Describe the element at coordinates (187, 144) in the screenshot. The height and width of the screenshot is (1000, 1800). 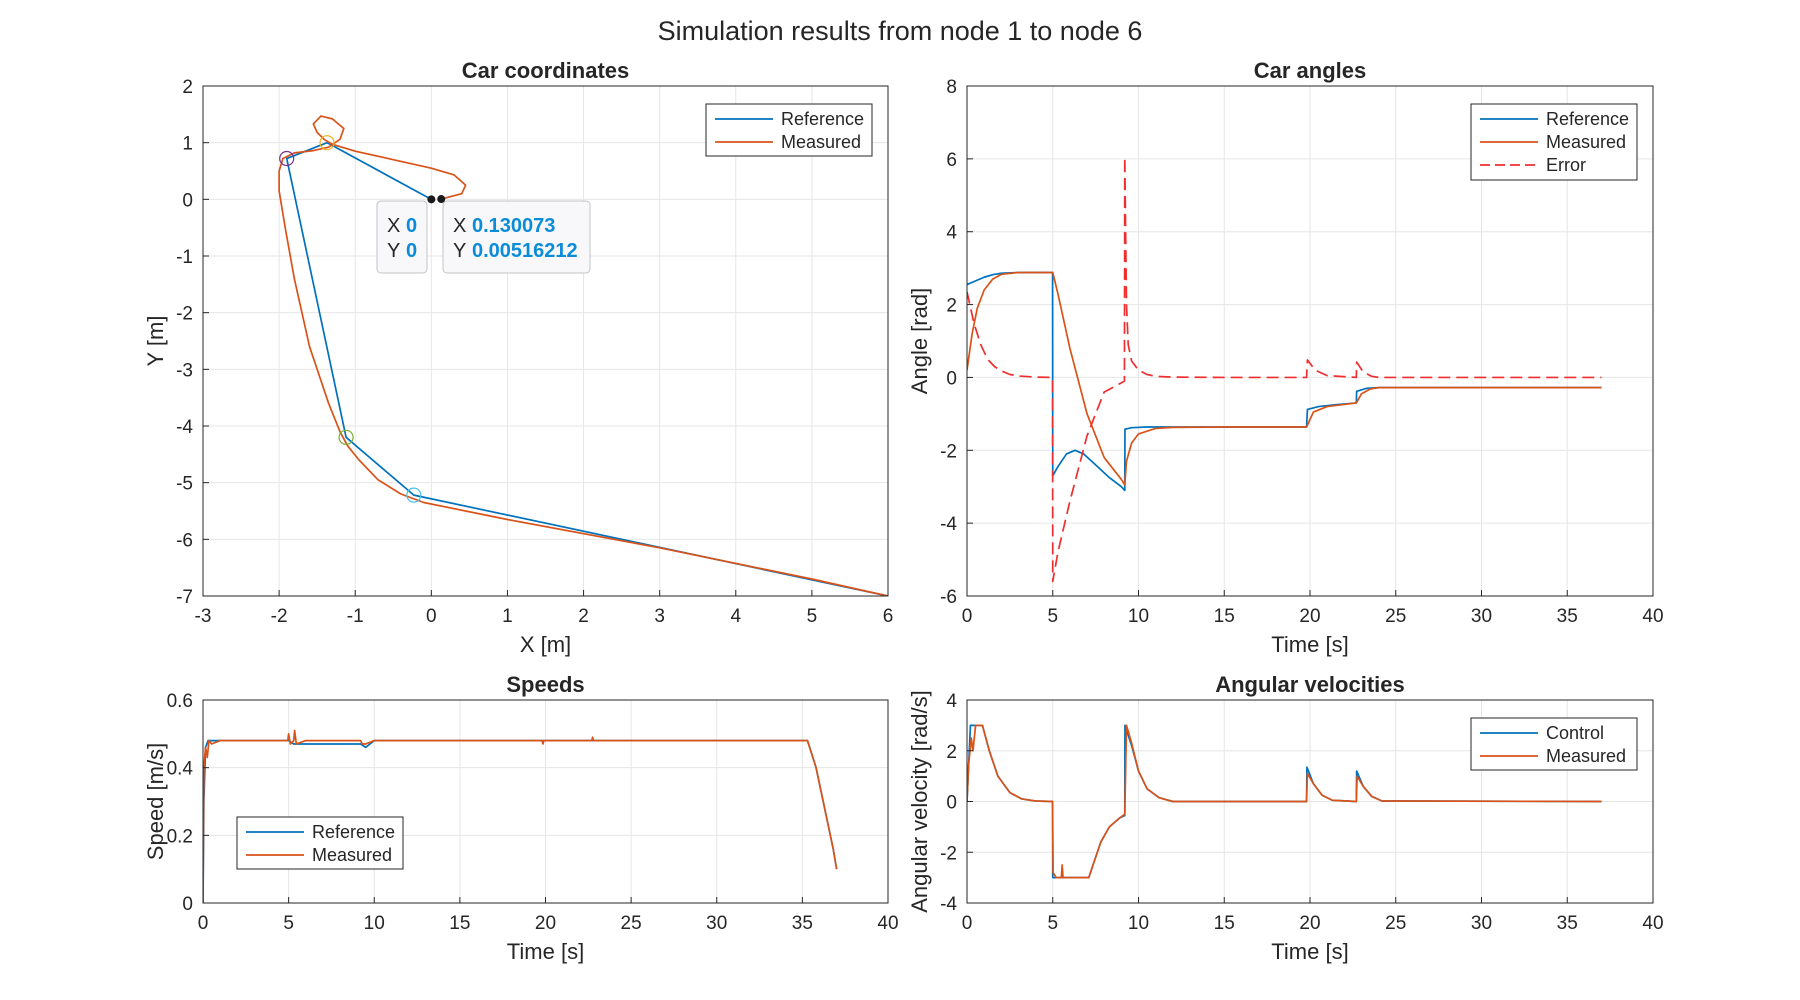
I see `y-tick-label: 1` at that location.